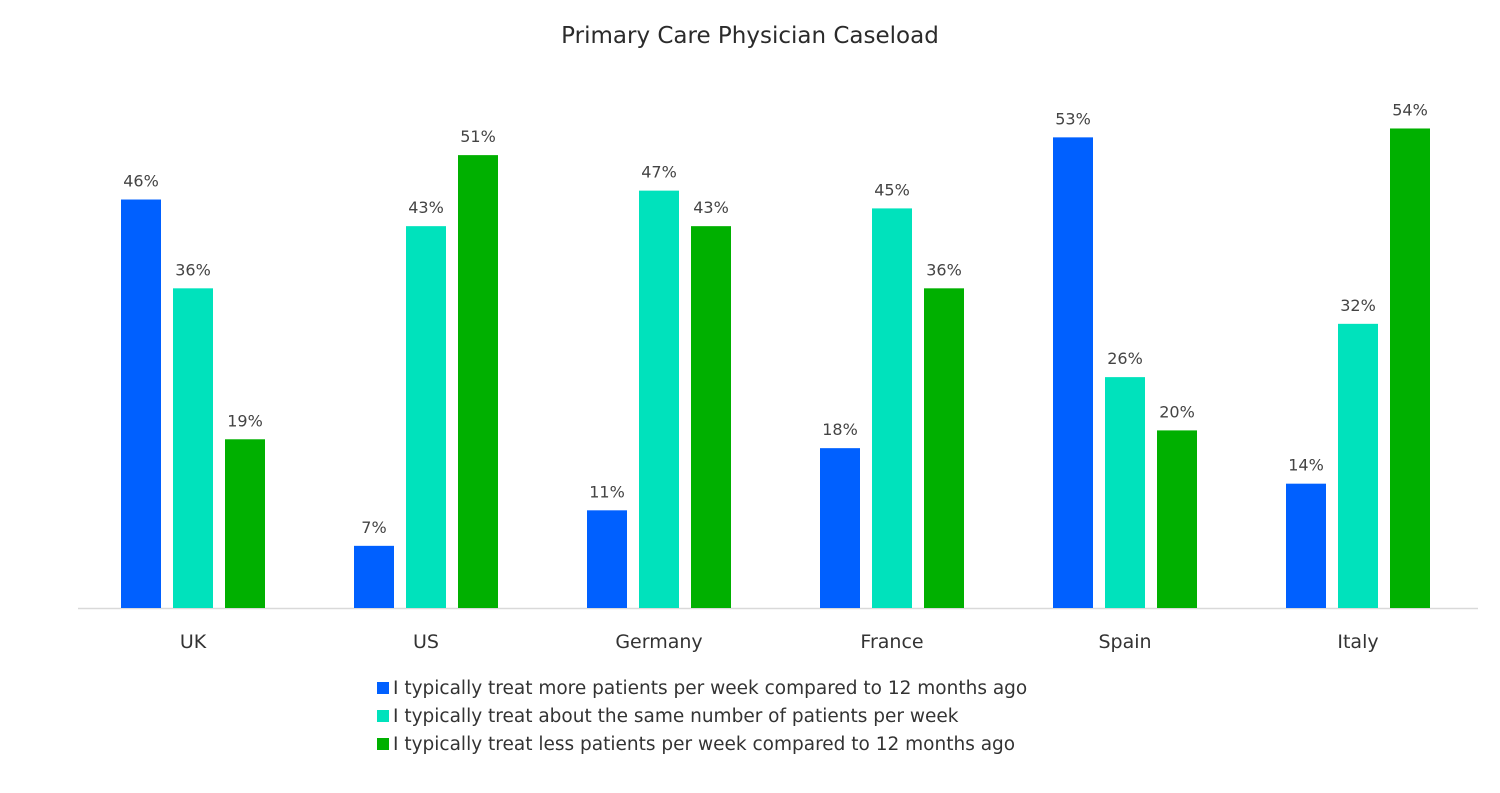 This screenshot has height=793, width=1500. What do you see at coordinates (840, 429) in the screenshot?
I see `data-label: 18%` at bounding box center [840, 429].